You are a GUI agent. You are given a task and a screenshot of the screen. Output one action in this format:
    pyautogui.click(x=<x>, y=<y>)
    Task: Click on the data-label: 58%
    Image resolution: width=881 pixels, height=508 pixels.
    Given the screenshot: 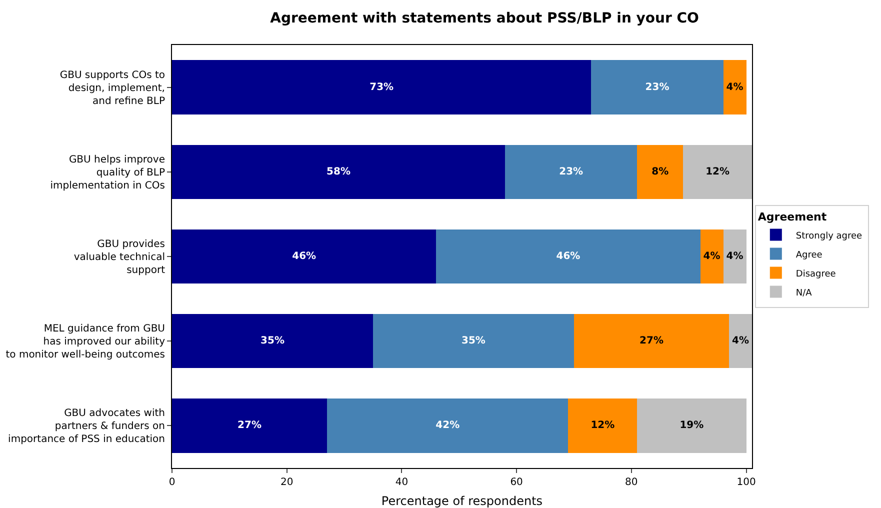 What is the action you would take?
    pyautogui.click(x=338, y=172)
    